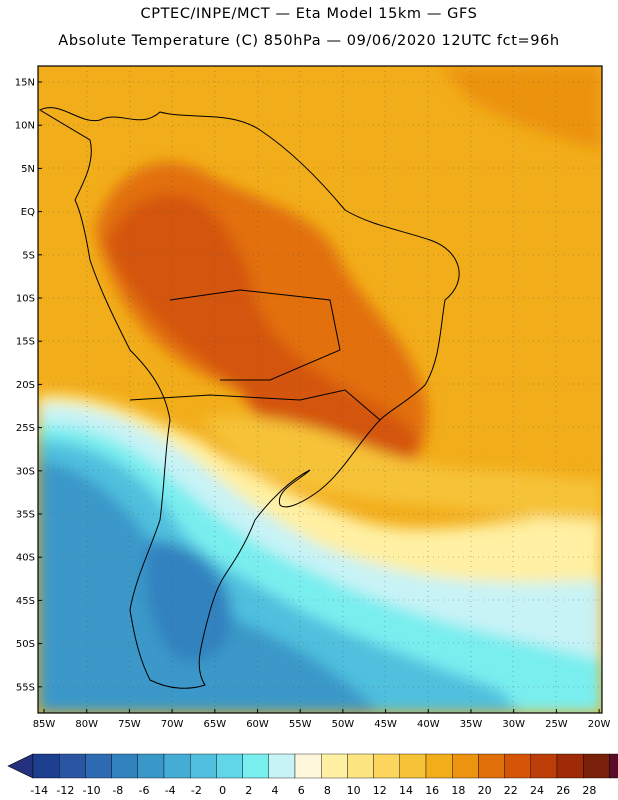 The width and height of the screenshot is (618, 800). What do you see at coordinates (214, 724) in the screenshot?
I see `lon-tick-label: 65W` at bounding box center [214, 724].